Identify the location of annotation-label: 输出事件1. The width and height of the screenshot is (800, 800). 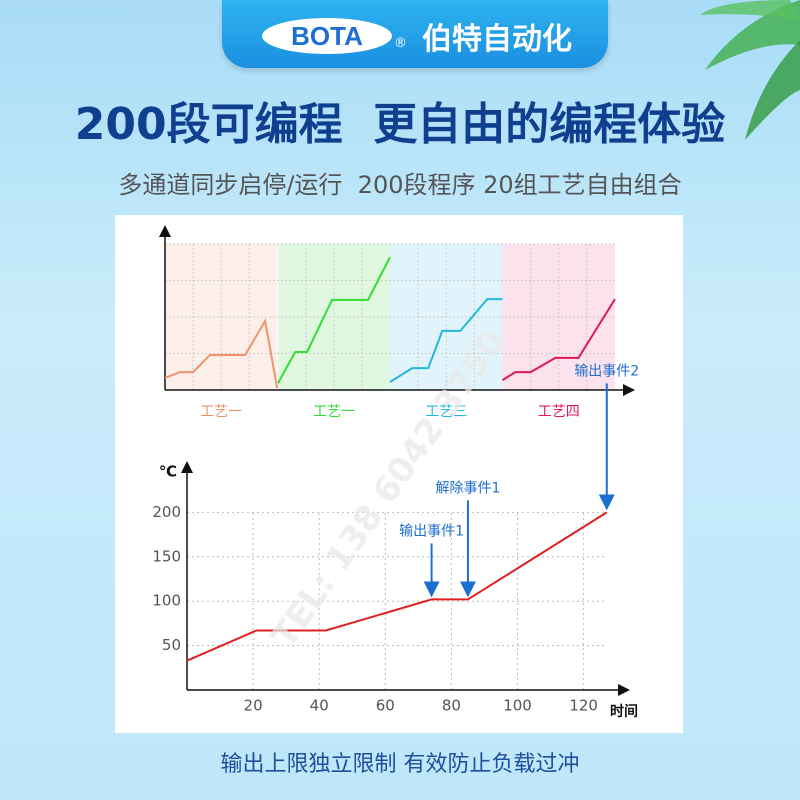
(431, 531).